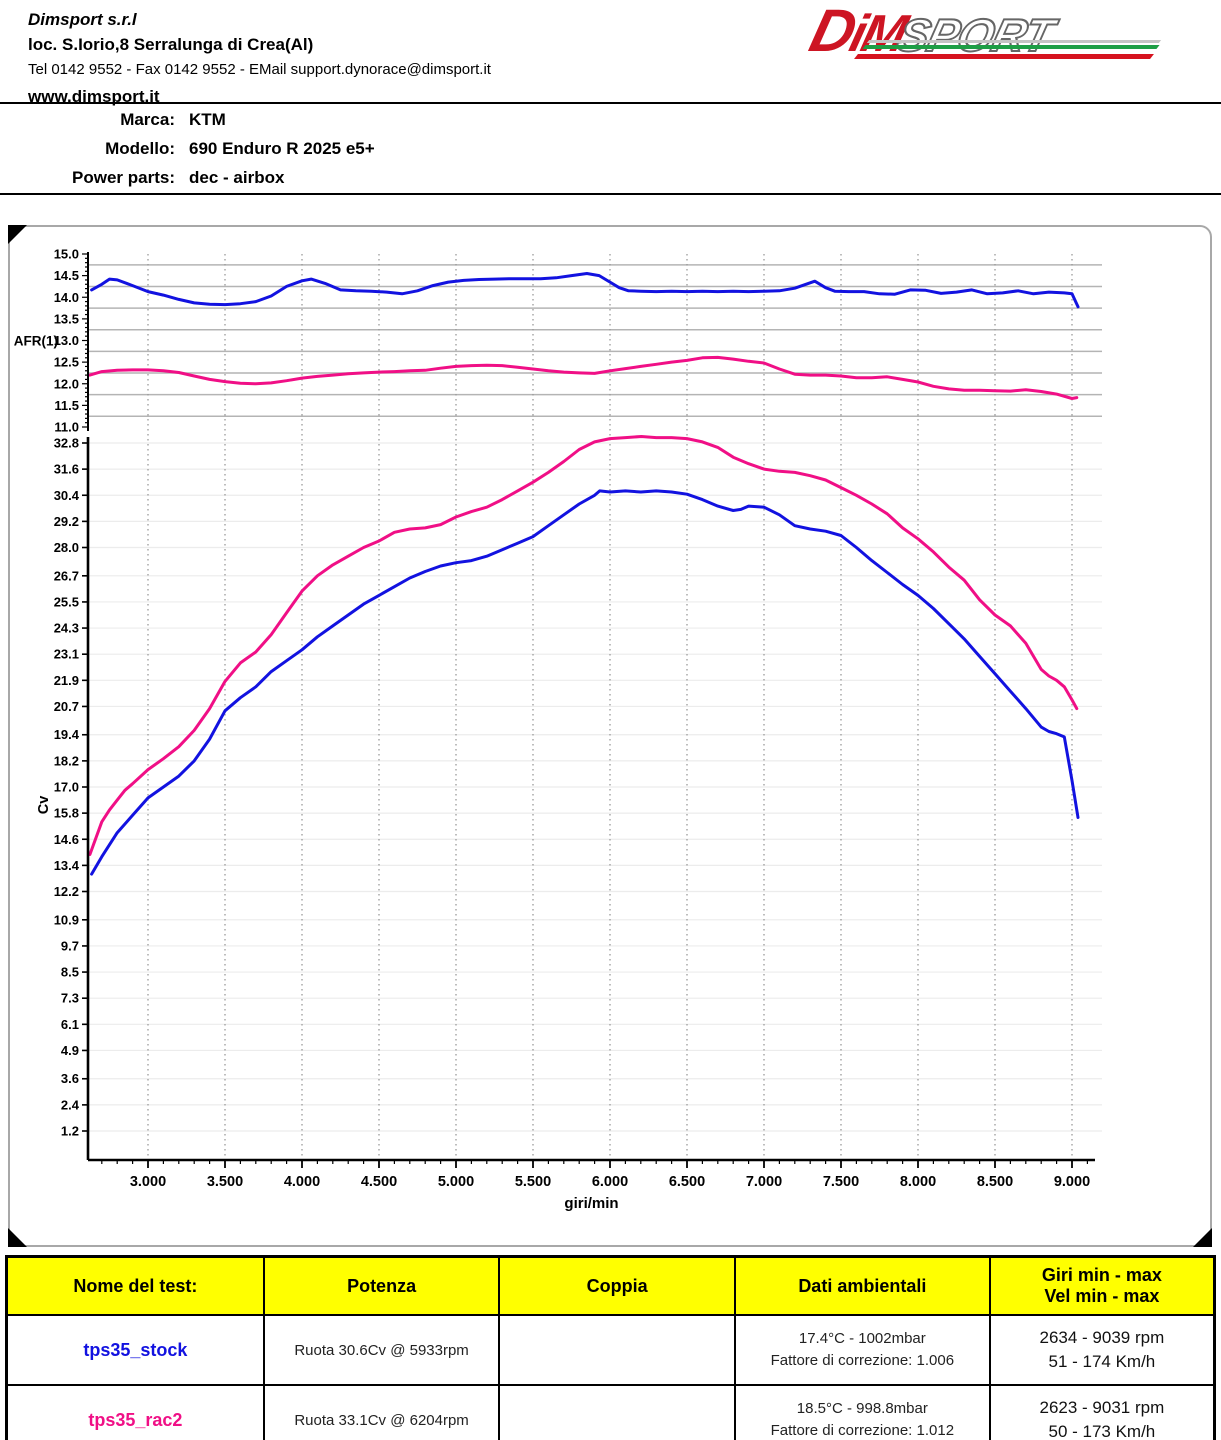 This screenshot has width=1221, height=1440. Describe the element at coordinates (66, 254) in the screenshot. I see `afr-ytick-label: 15.0` at that location.